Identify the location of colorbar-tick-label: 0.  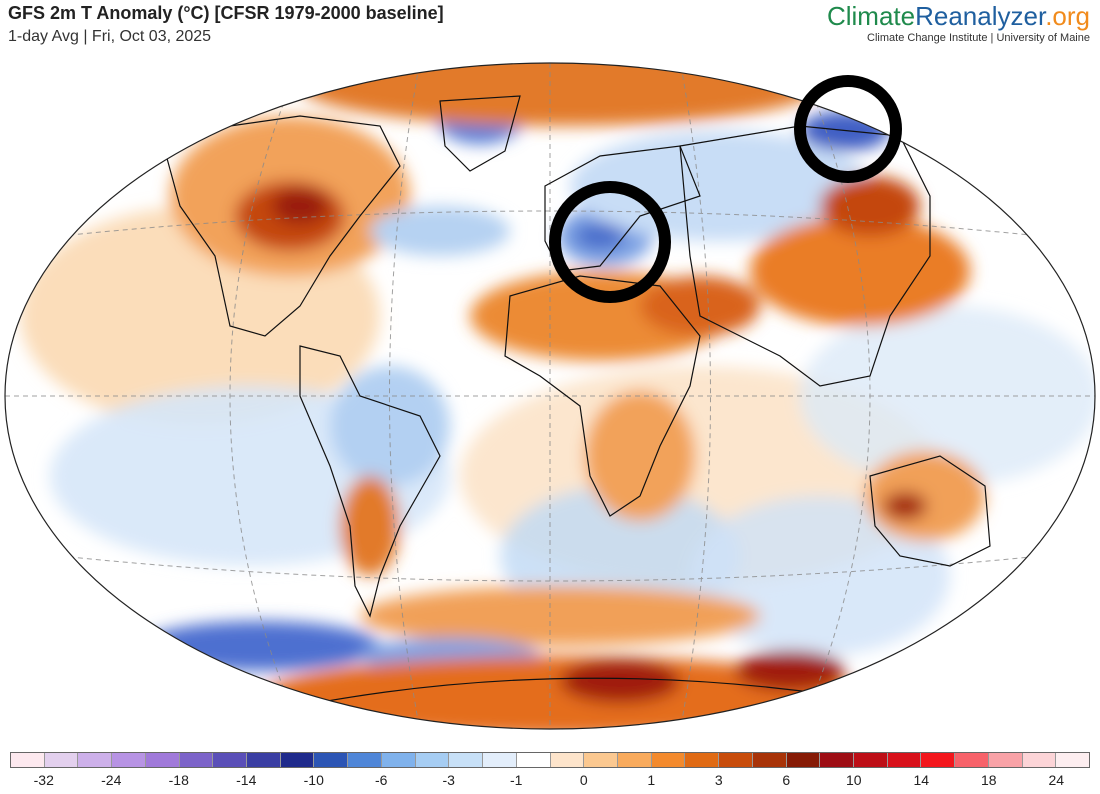
(583, 780).